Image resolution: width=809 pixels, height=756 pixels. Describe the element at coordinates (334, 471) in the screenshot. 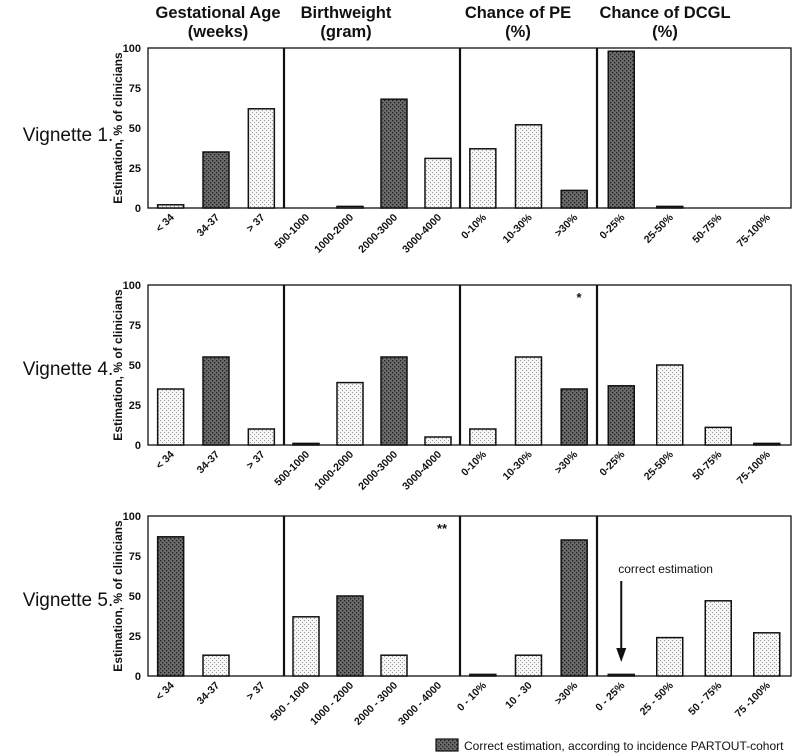

I see `x-tick-label: 1000-2000` at that location.